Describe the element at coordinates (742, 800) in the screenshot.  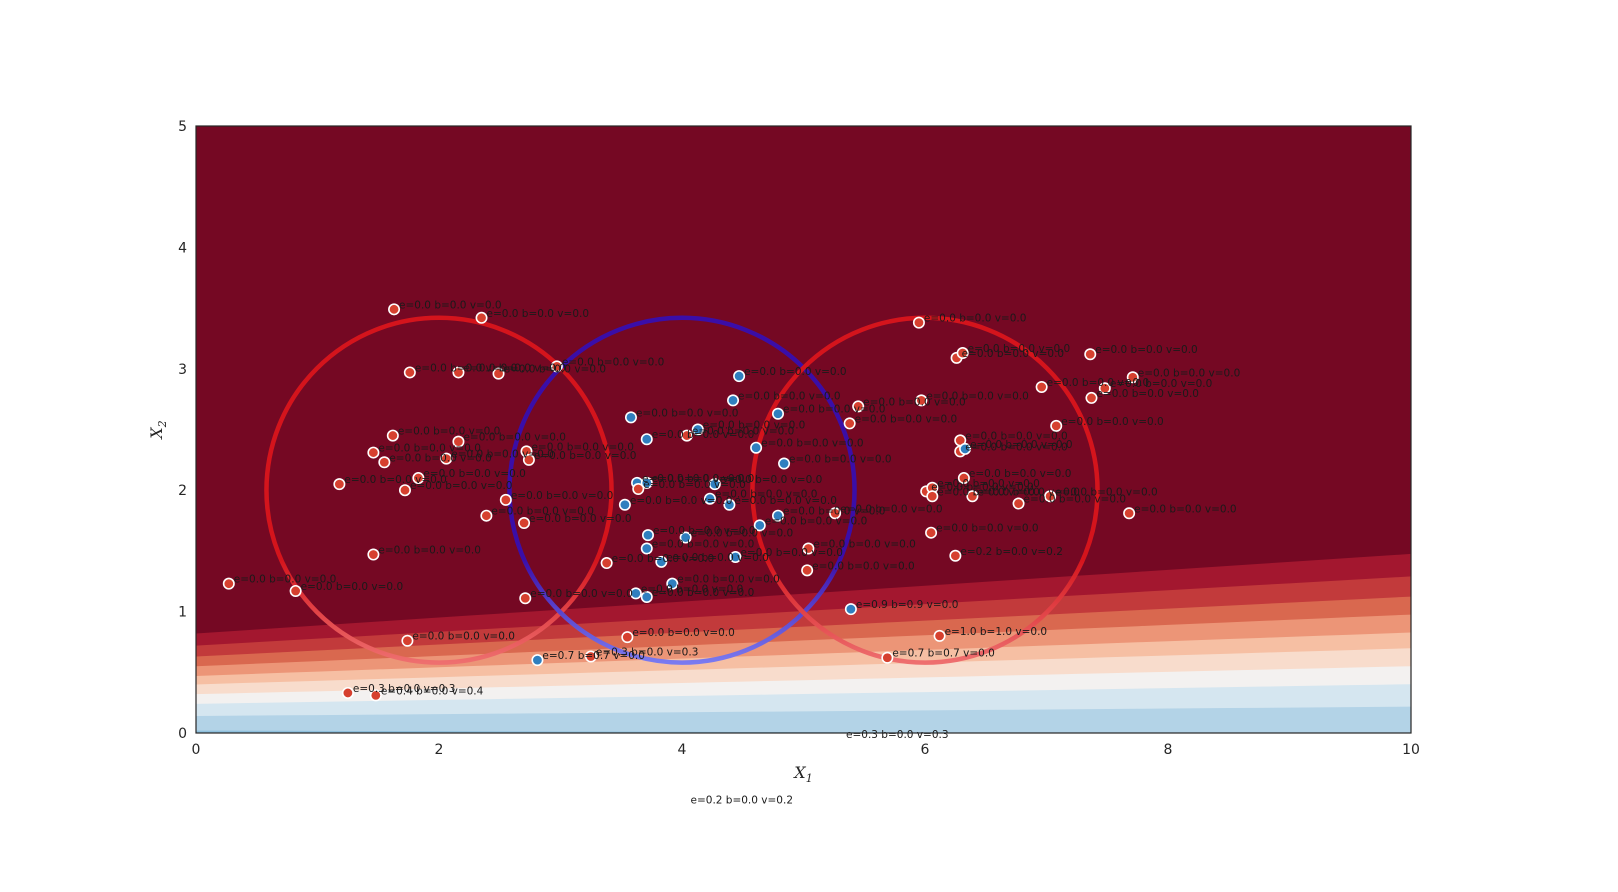
I see `point-label: e=0.2 b=0.0 v=0.2` at that location.